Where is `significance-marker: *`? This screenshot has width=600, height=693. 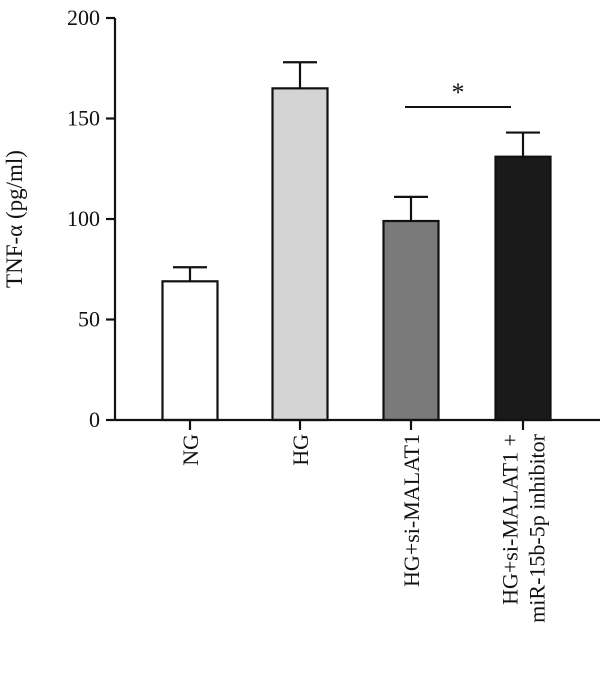 significance-marker: * is located at coordinates (458, 92).